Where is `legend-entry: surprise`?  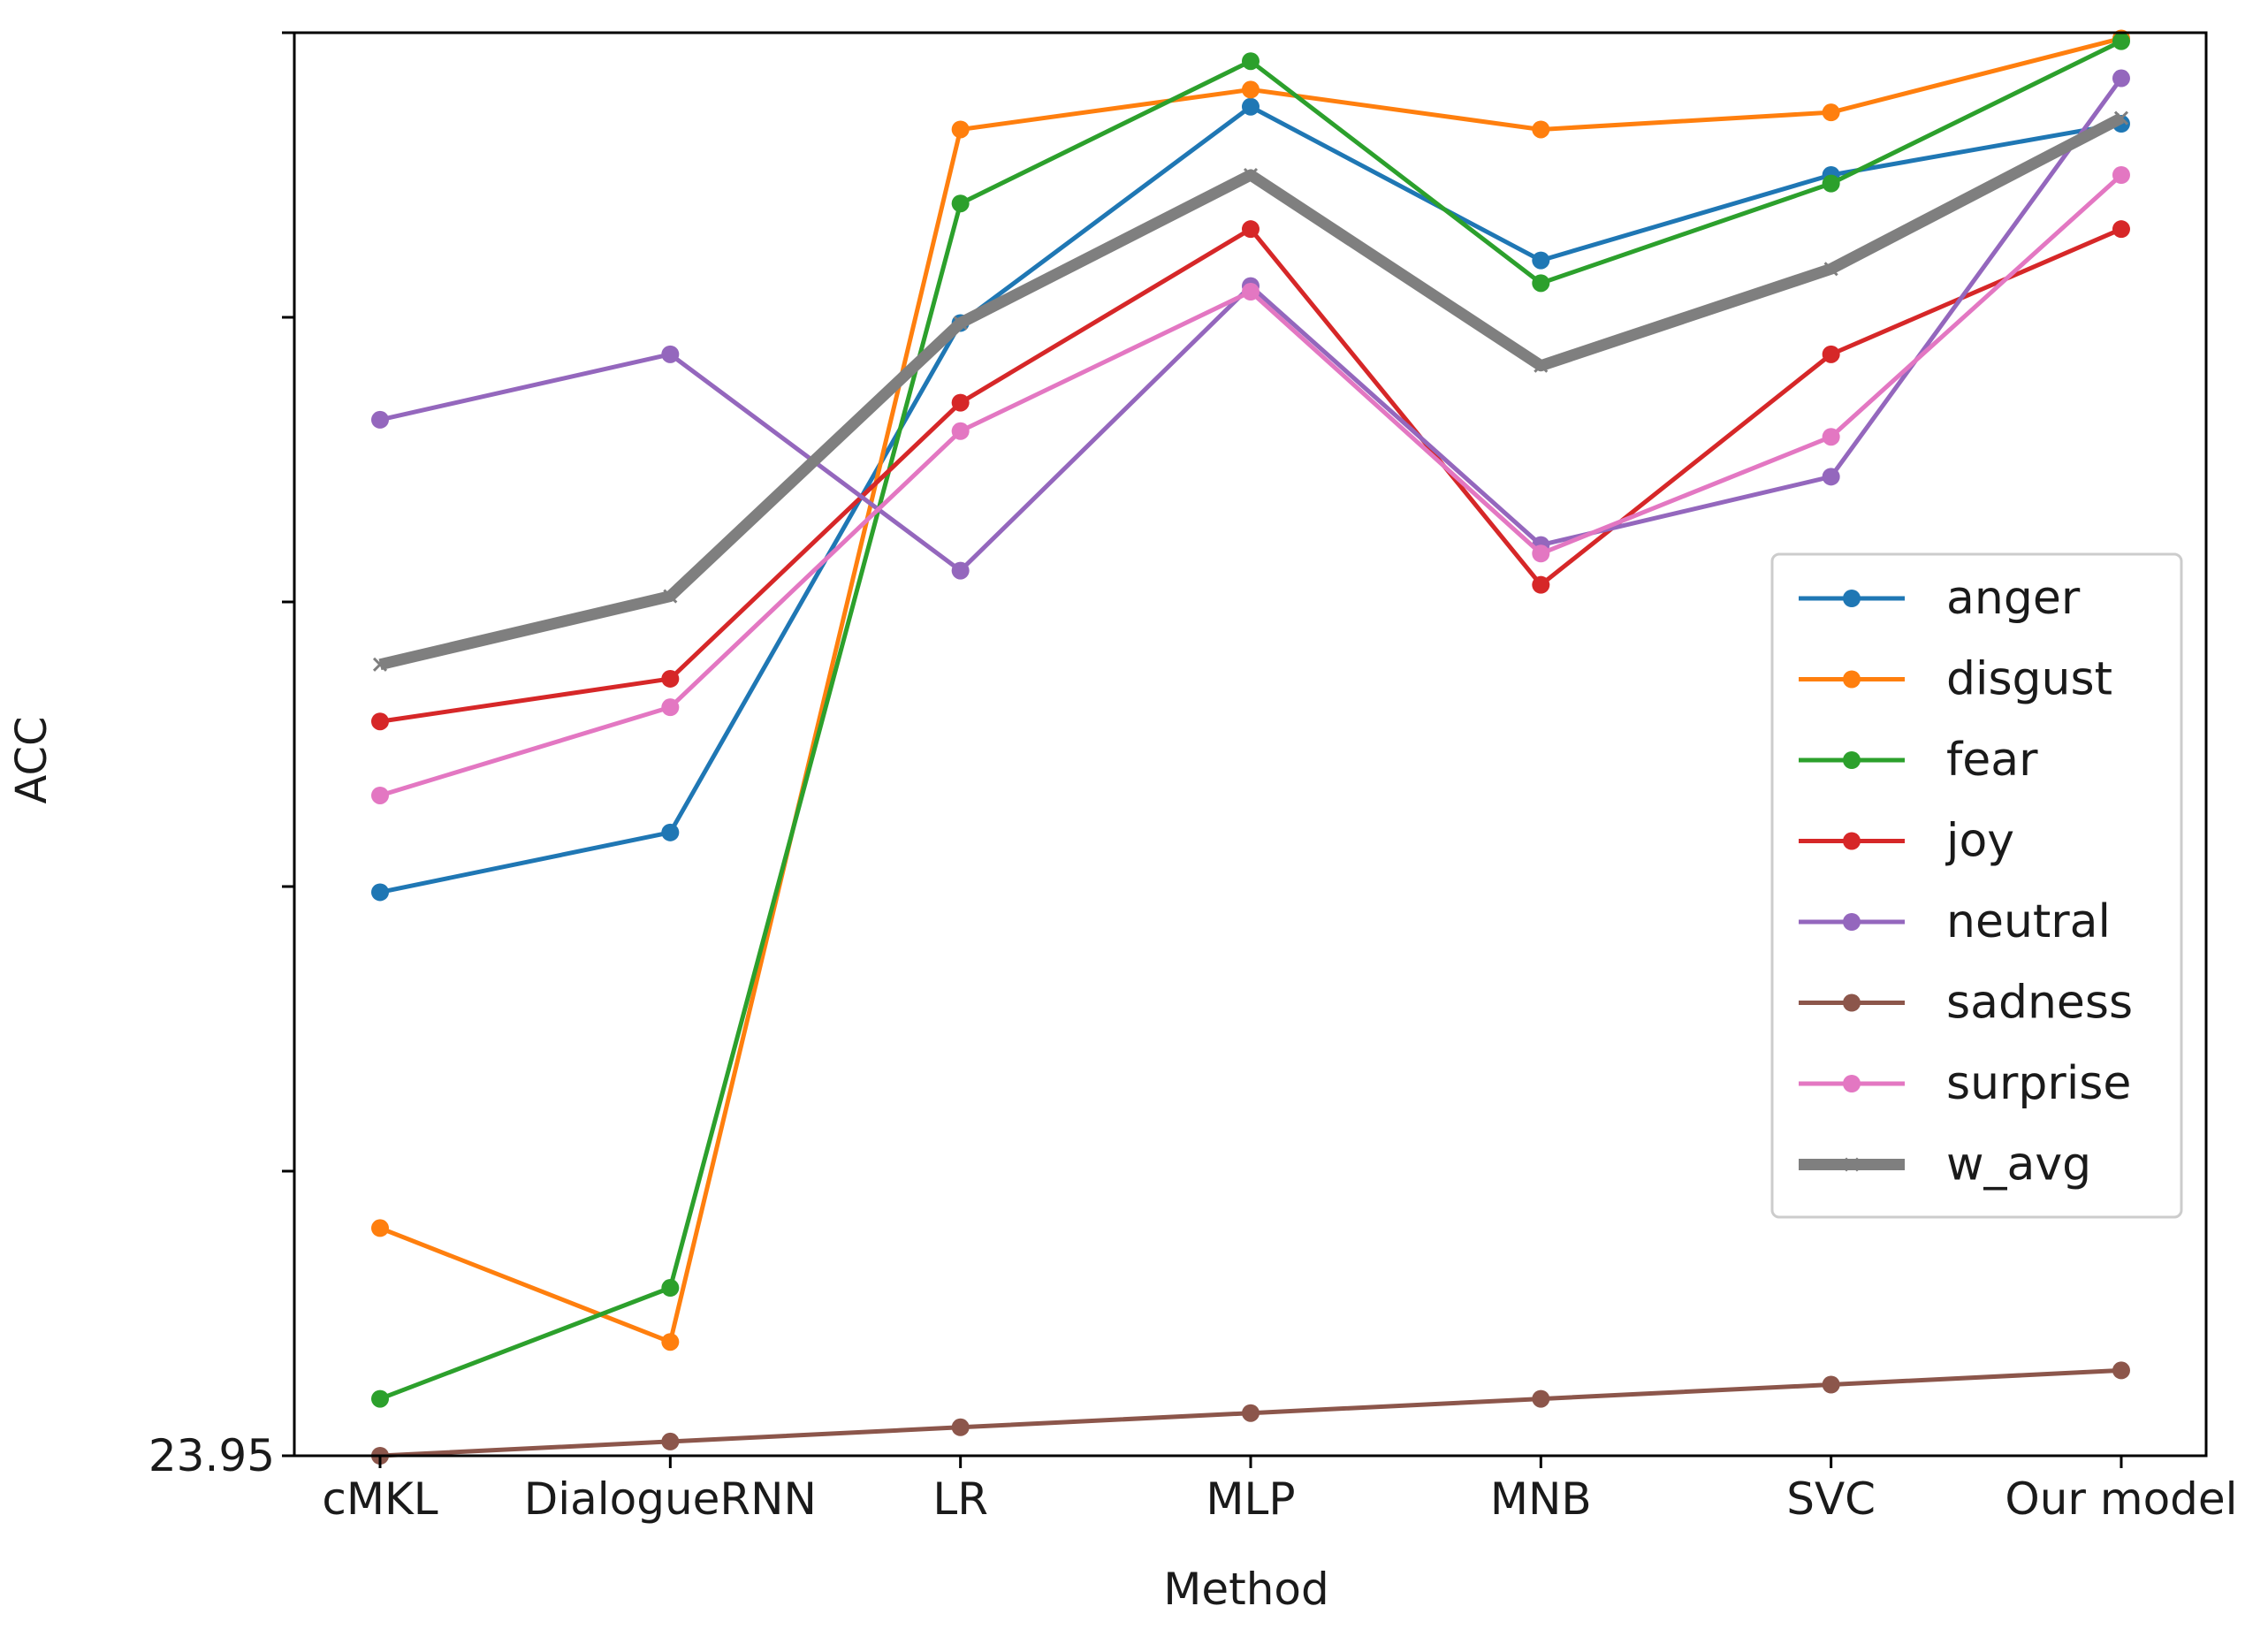
legend-entry: surprise is located at coordinates (1965, 1083).